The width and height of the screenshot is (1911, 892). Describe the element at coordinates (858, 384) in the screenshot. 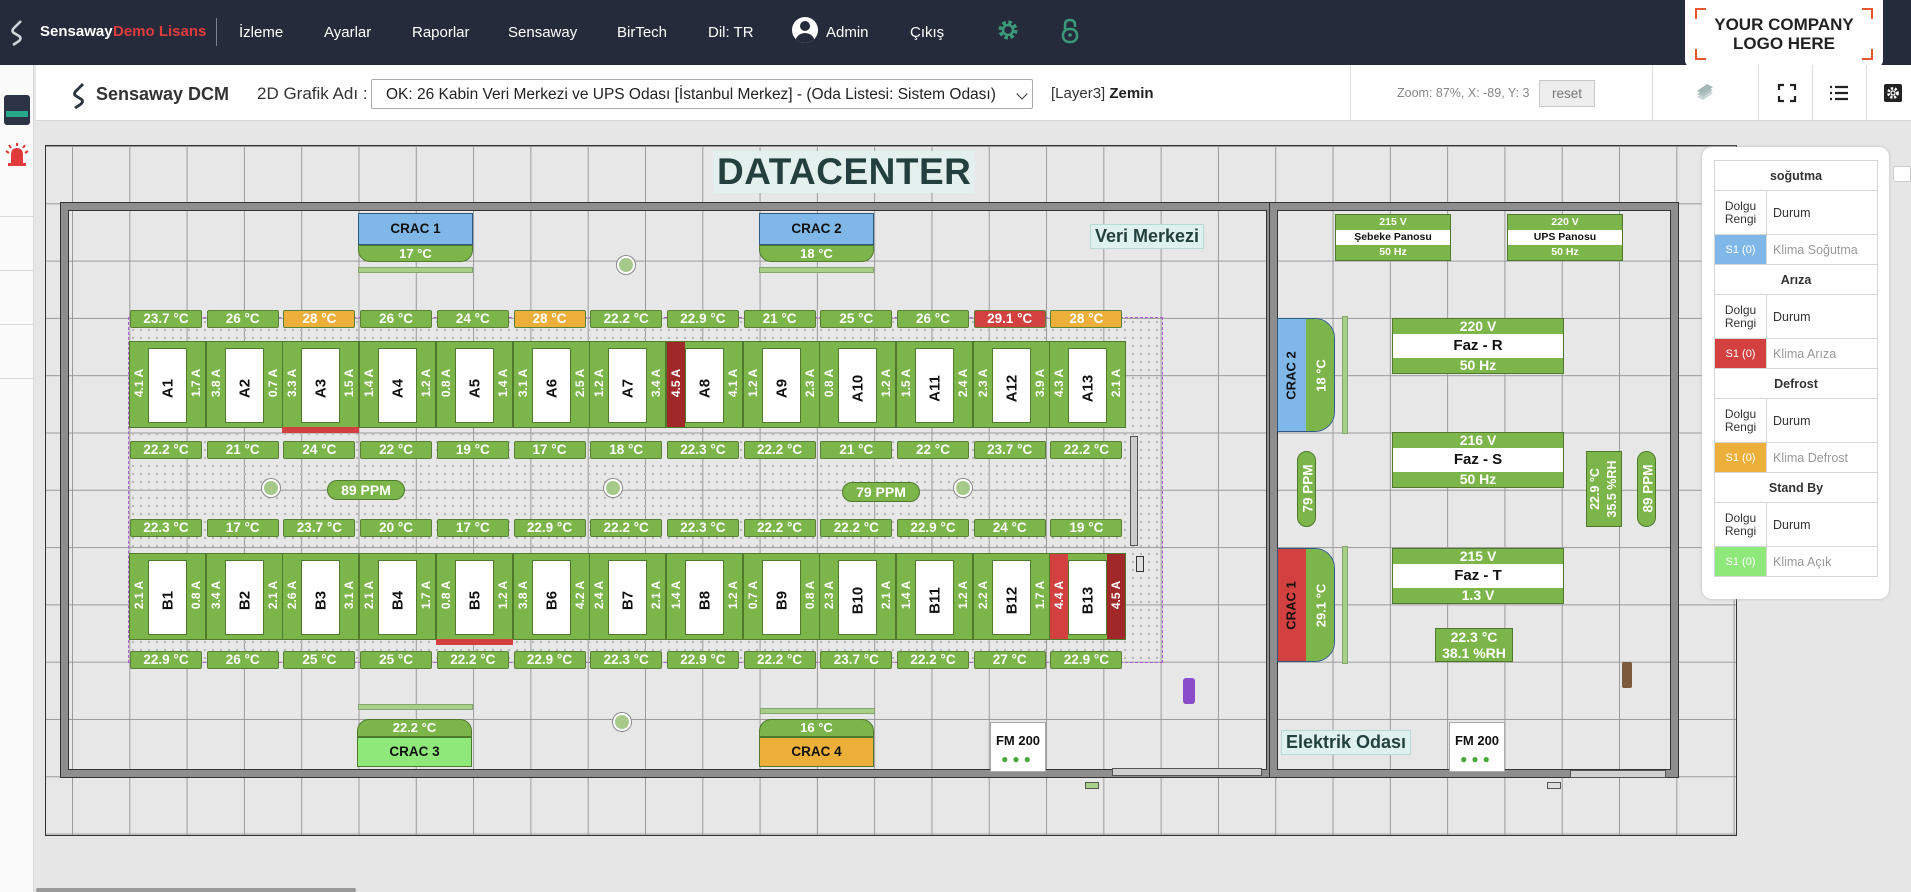

I see `rack-a10: 0.8 A A10 1.2 A` at that location.